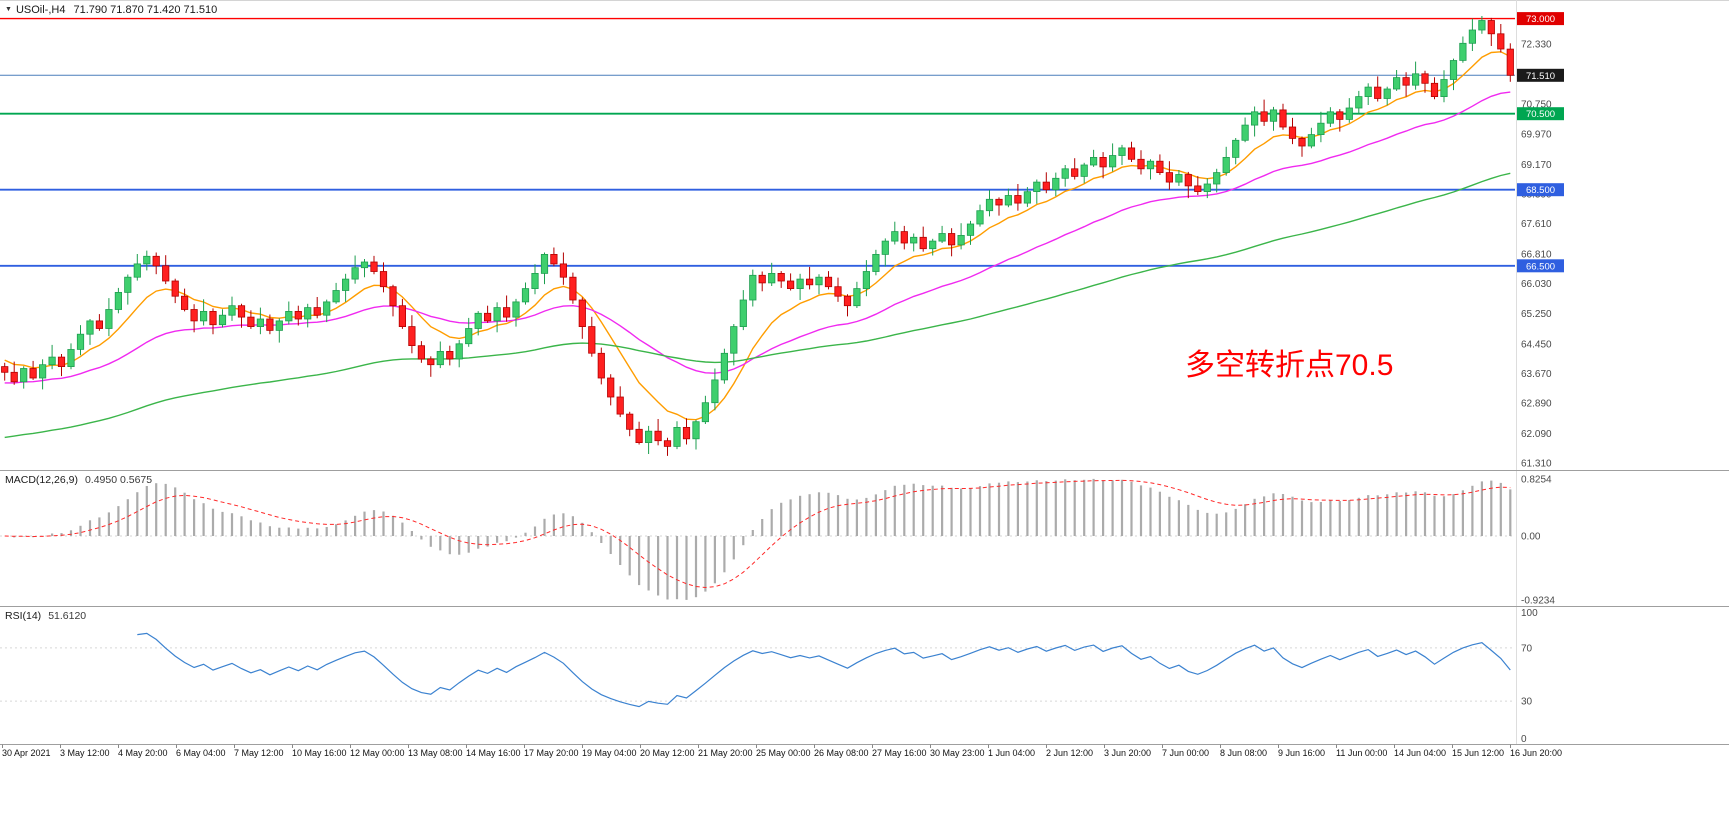  Describe the element at coordinates (957, 753) in the screenshot. I see `time-label: 30 May 23:00` at that location.